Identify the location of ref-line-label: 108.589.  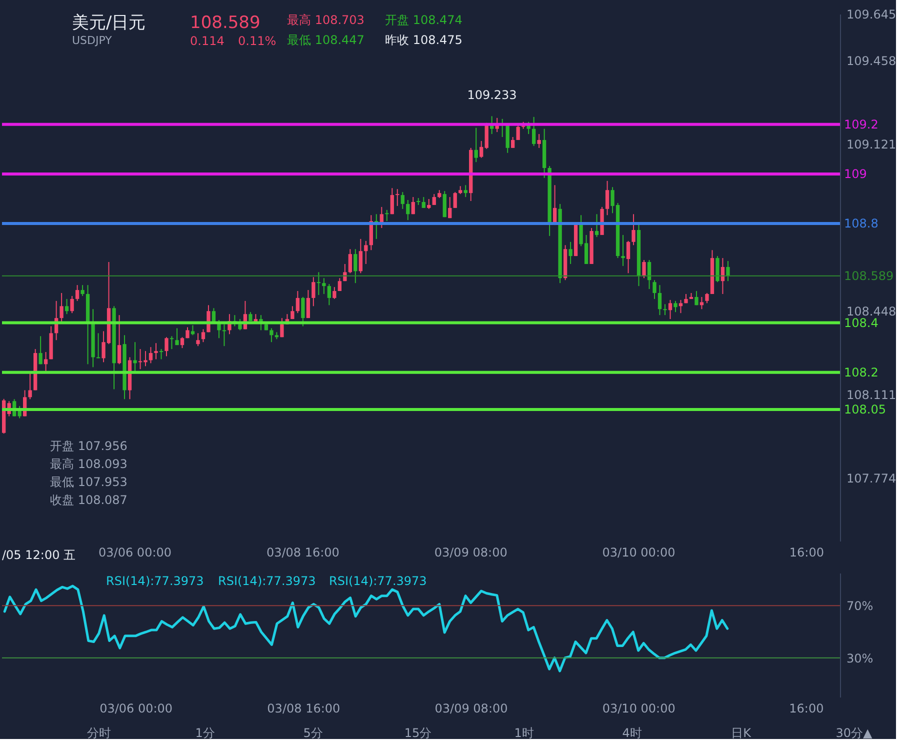
(869, 275).